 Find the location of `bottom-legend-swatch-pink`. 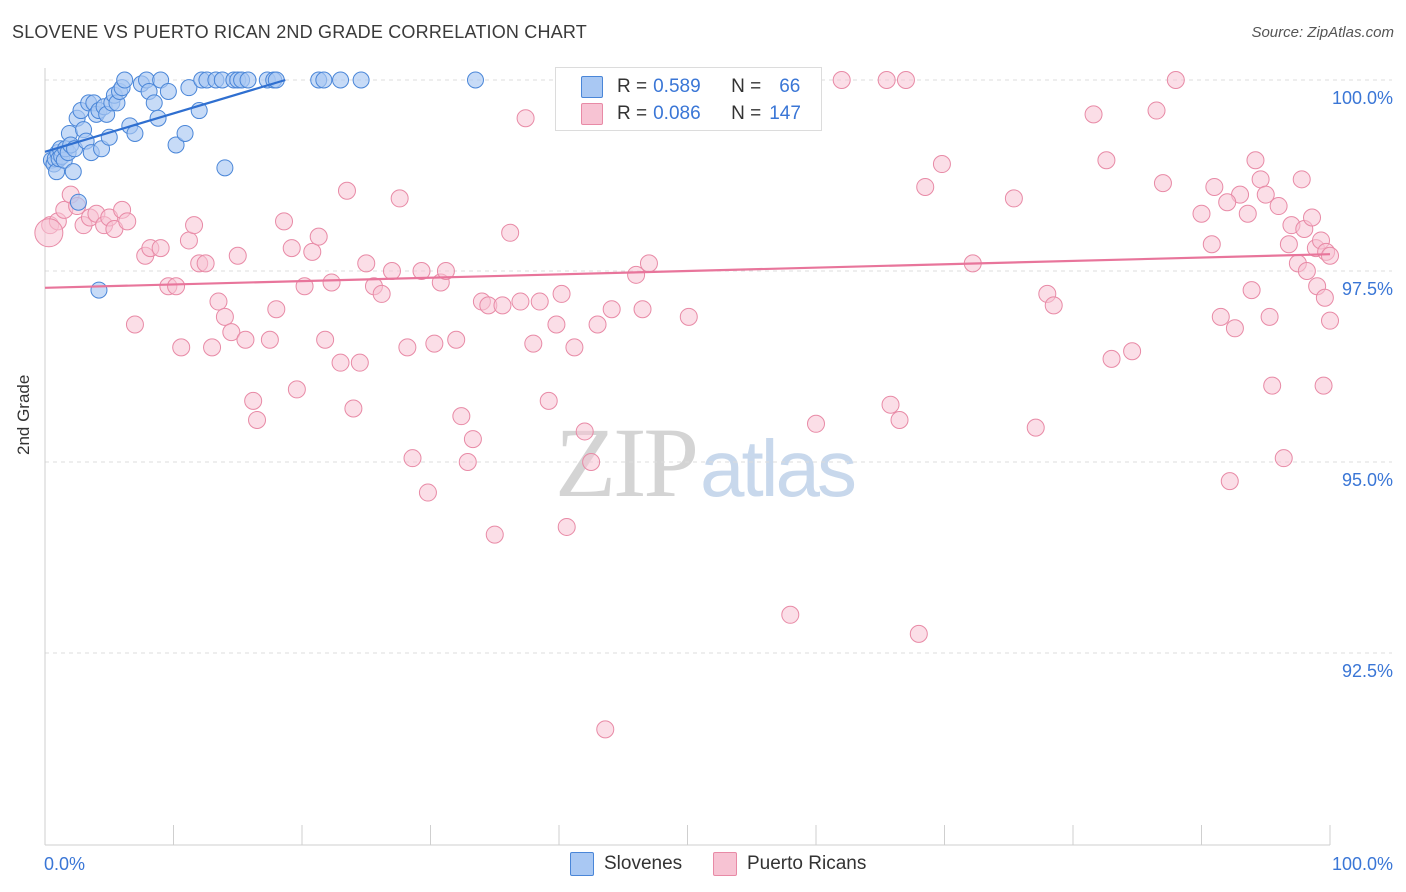

bottom-legend-swatch-pink is located at coordinates (725, 864).